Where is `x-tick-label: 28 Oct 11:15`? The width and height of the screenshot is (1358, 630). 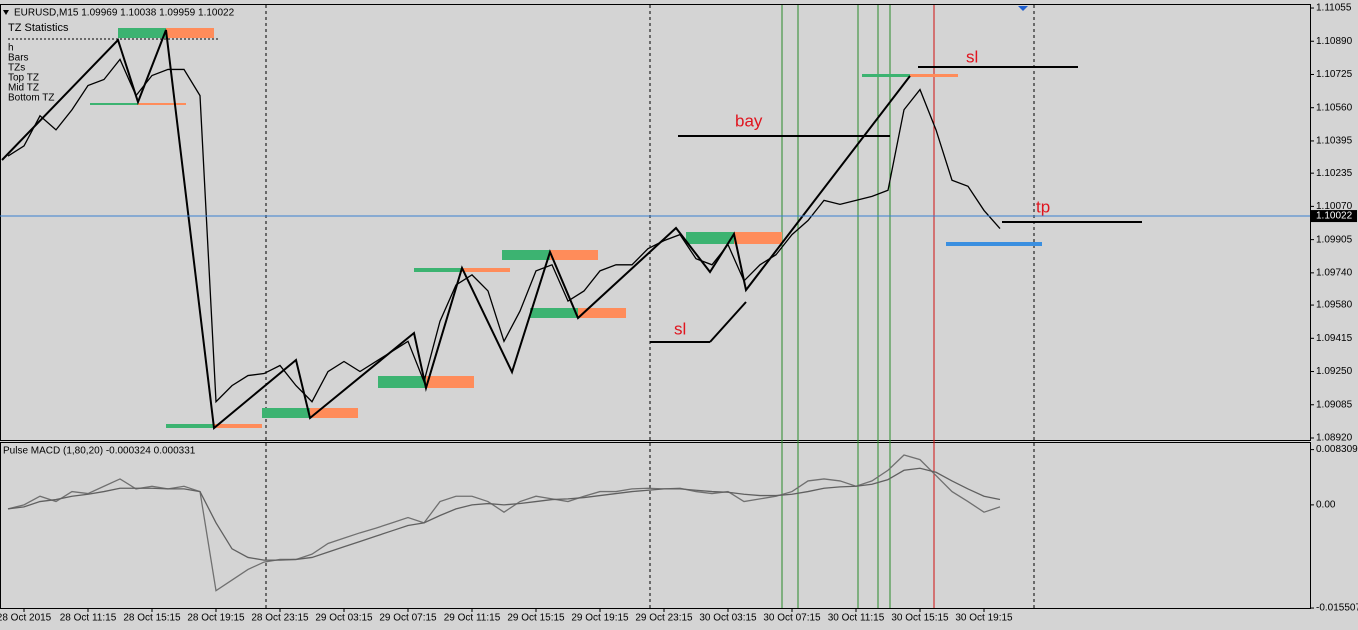
x-tick-label: 28 Oct 11:15 is located at coordinates (88, 618).